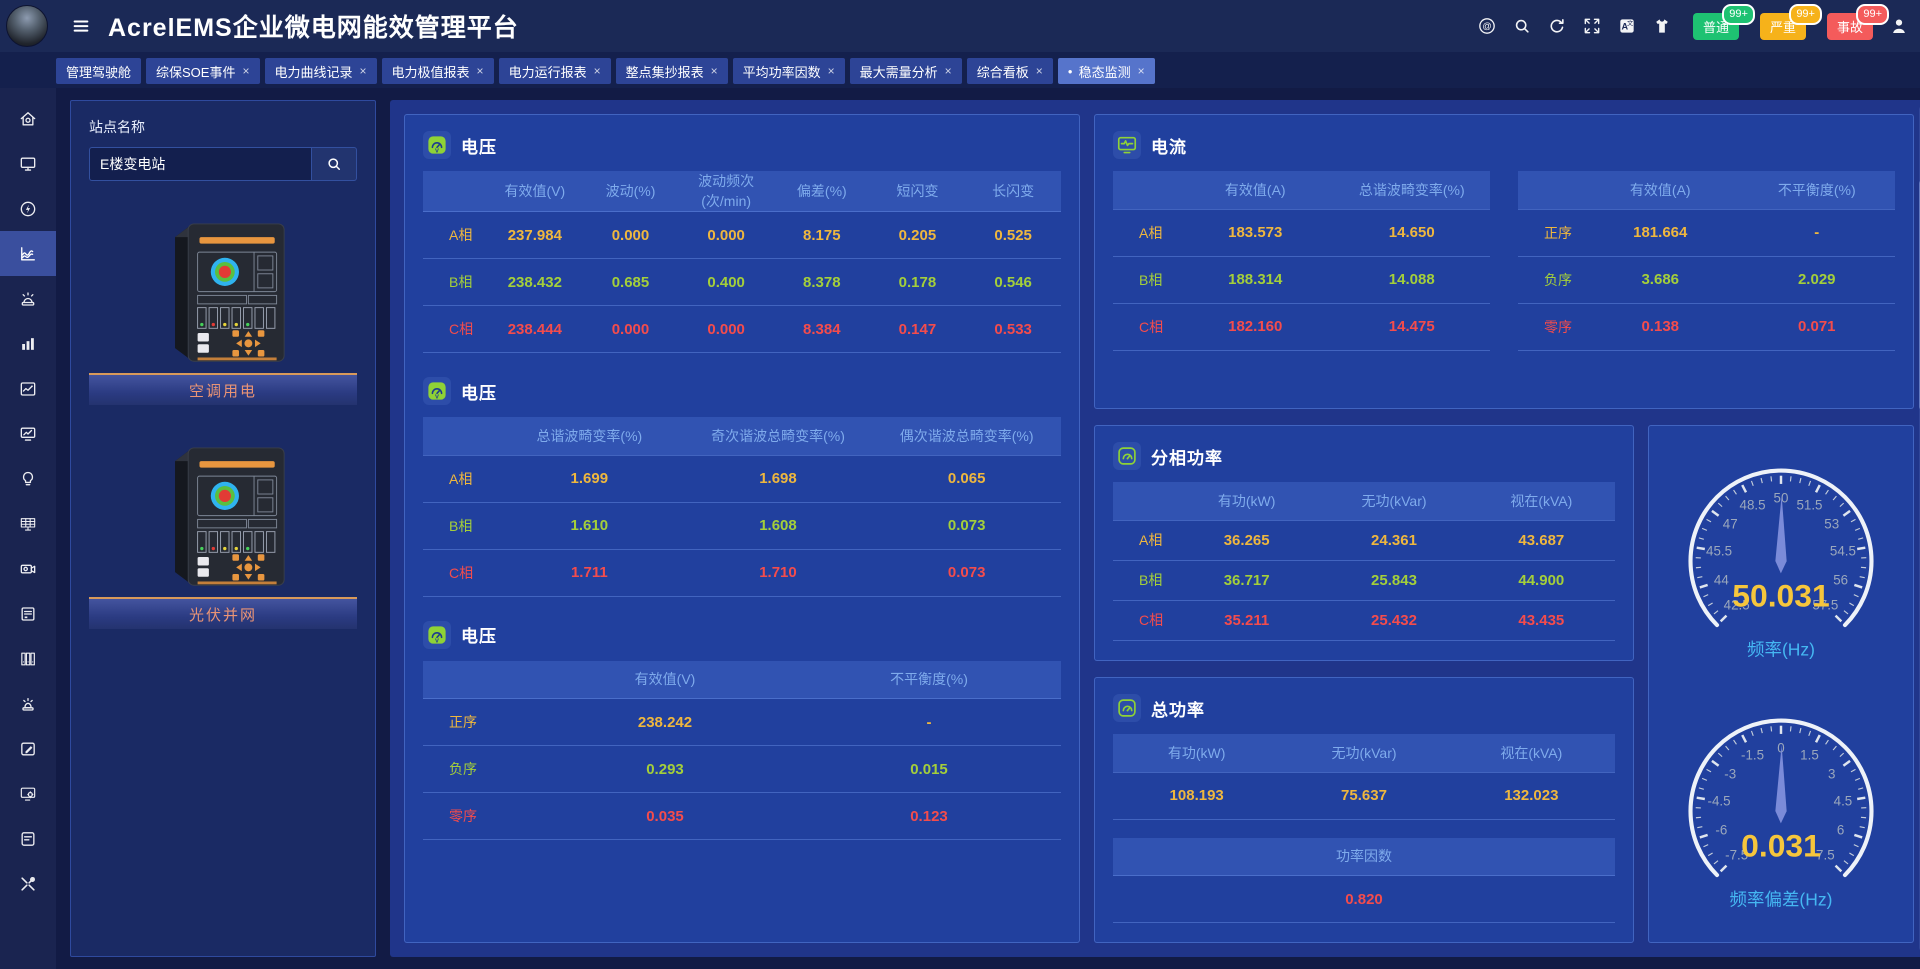  Describe the element at coordinates (28, 163) in the screenshot. I see `sidebar-item-monitor` at that location.